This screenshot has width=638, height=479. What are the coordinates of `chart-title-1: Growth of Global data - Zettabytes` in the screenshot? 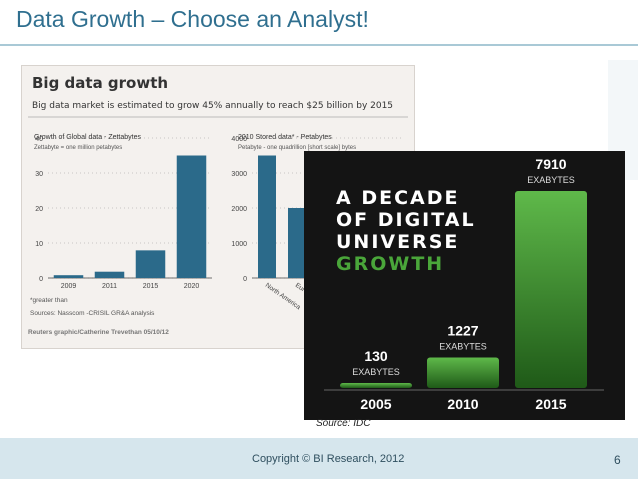 It's located at (87, 137).